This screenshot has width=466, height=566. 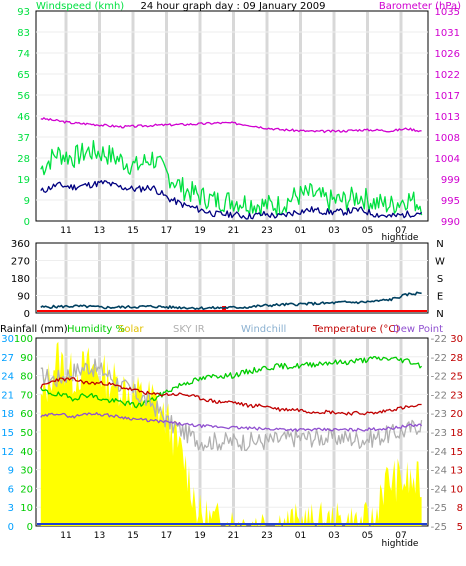 I want to click on rainfall-tick-label: 0, so click(x=11, y=527).